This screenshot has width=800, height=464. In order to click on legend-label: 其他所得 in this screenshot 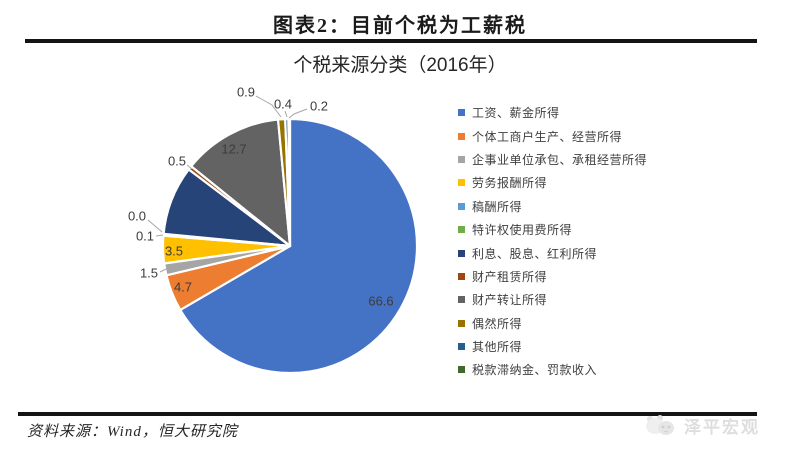, I will do `click(497, 347)`.